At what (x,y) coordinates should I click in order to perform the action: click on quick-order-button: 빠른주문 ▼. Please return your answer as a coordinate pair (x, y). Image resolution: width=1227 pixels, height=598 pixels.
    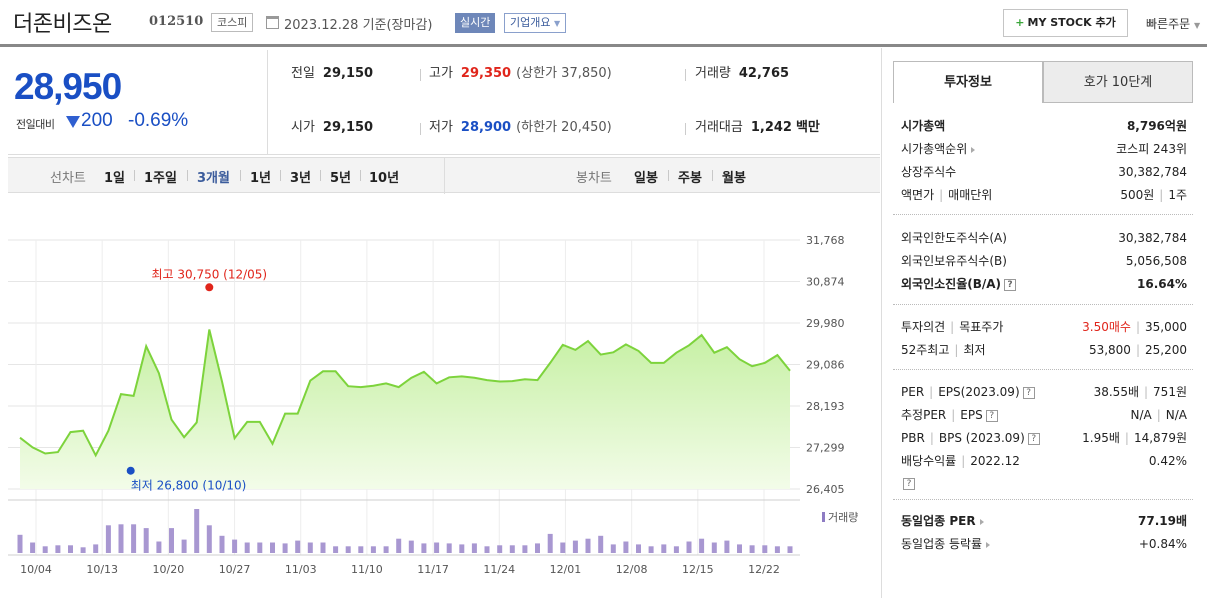
    Looking at the image, I should click on (1173, 23).